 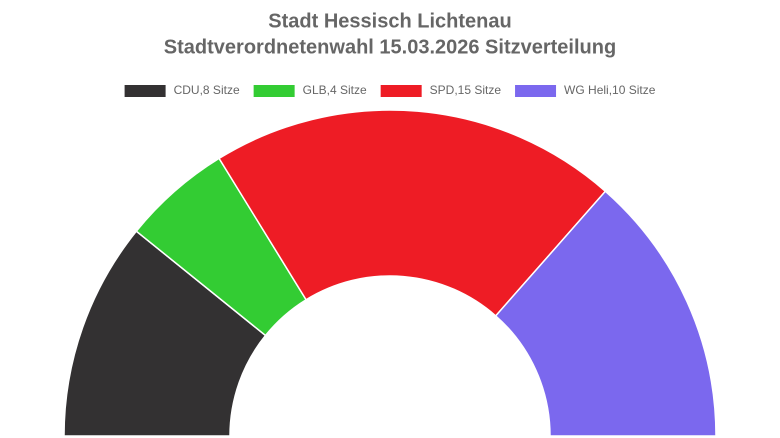 I want to click on legend-label: GLB,4 Sitze, so click(x=335, y=90).